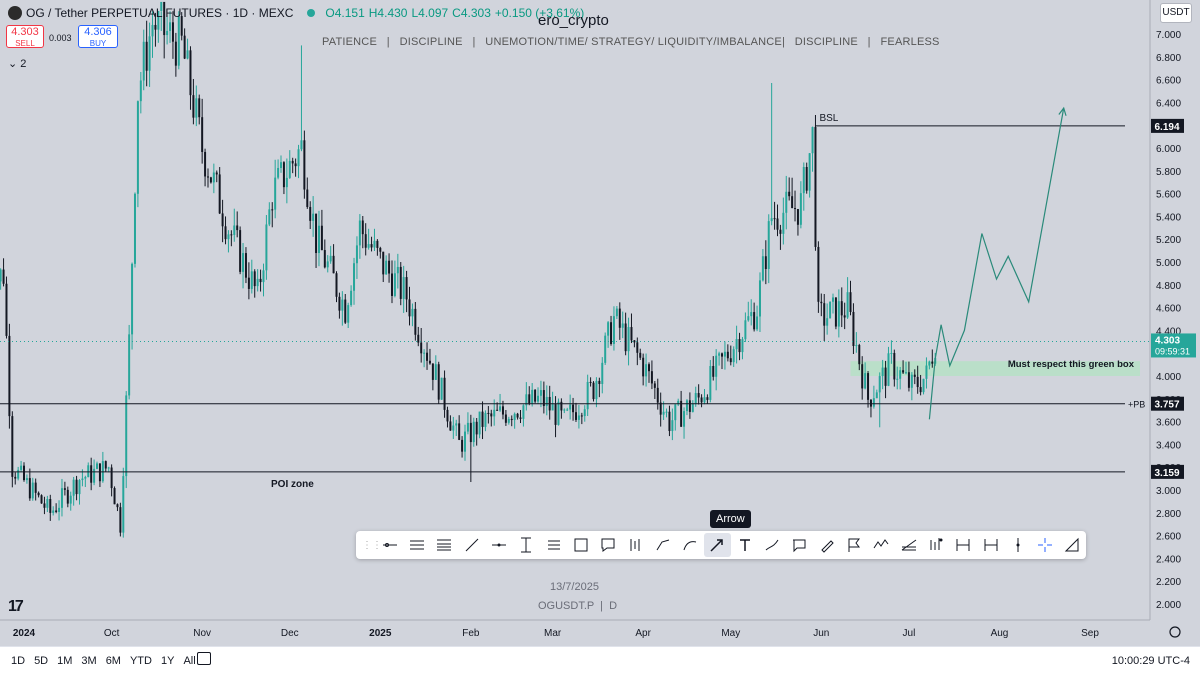 This screenshot has height=676, width=1200. What do you see at coordinates (372, 545) in the screenshot?
I see `toolbar-grip-icon: ⋮⋮` at bounding box center [372, 545].